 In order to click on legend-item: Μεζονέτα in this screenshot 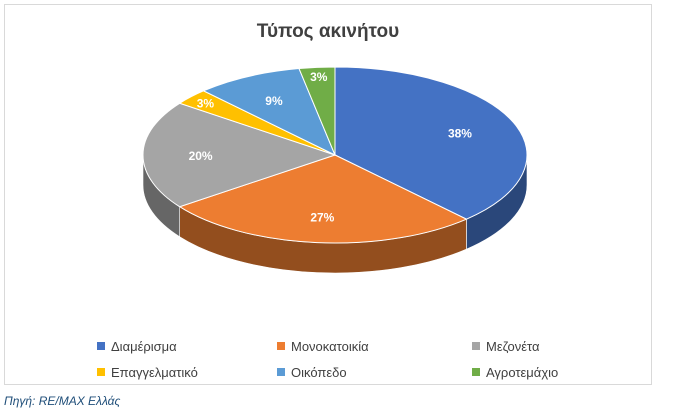, I will do `click(505, 346)`.